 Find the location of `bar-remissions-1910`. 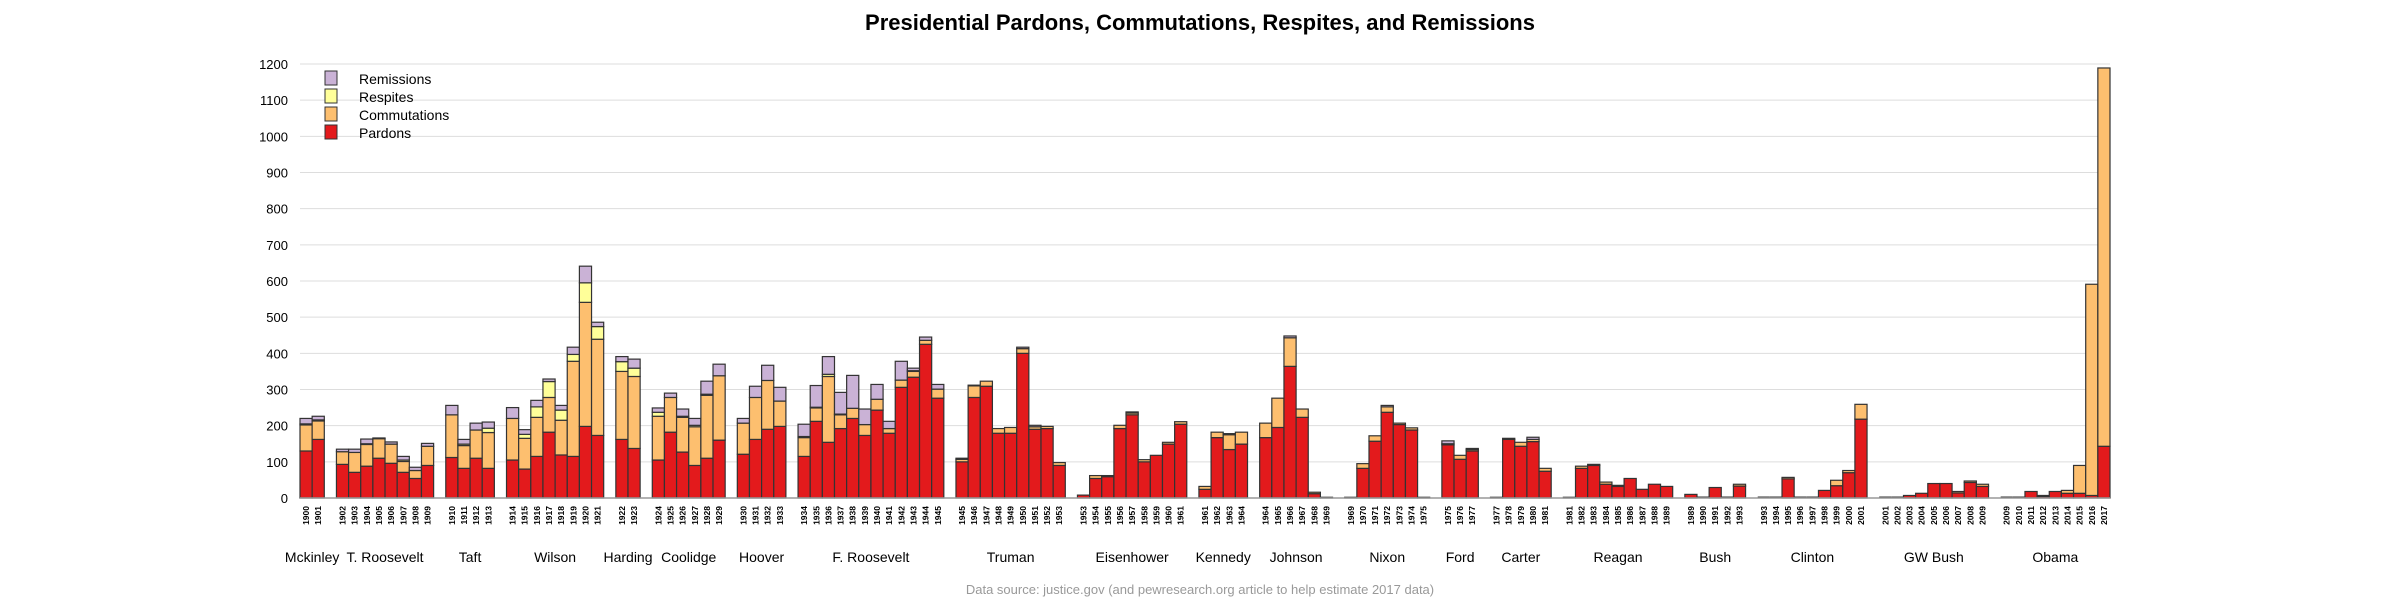

bar-remissions-1910 is located at coordinates (452, 410).